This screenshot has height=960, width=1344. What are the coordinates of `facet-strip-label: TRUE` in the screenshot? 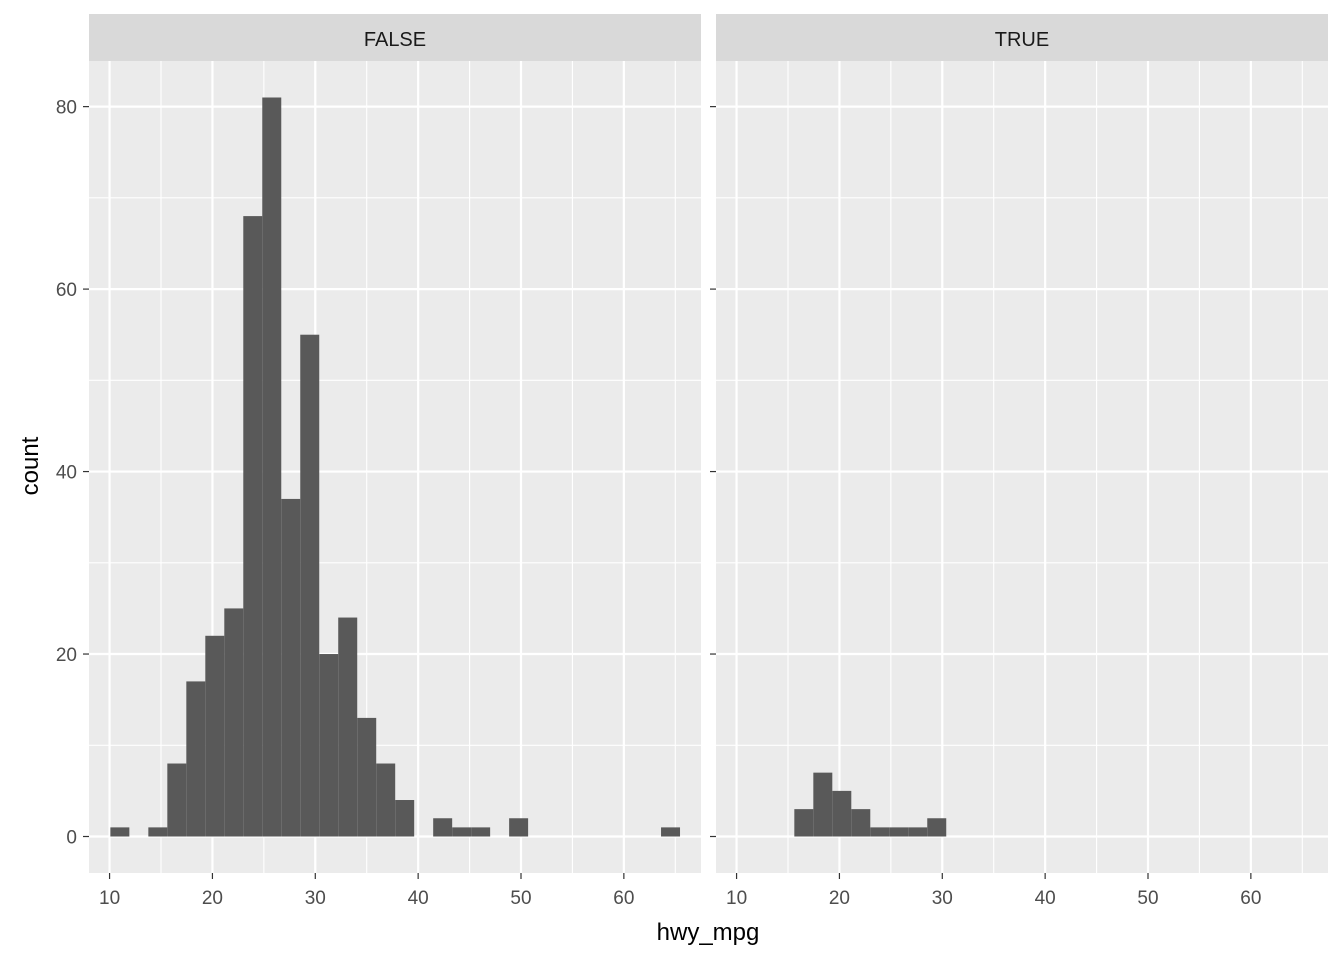 It's located at (1022, 40).